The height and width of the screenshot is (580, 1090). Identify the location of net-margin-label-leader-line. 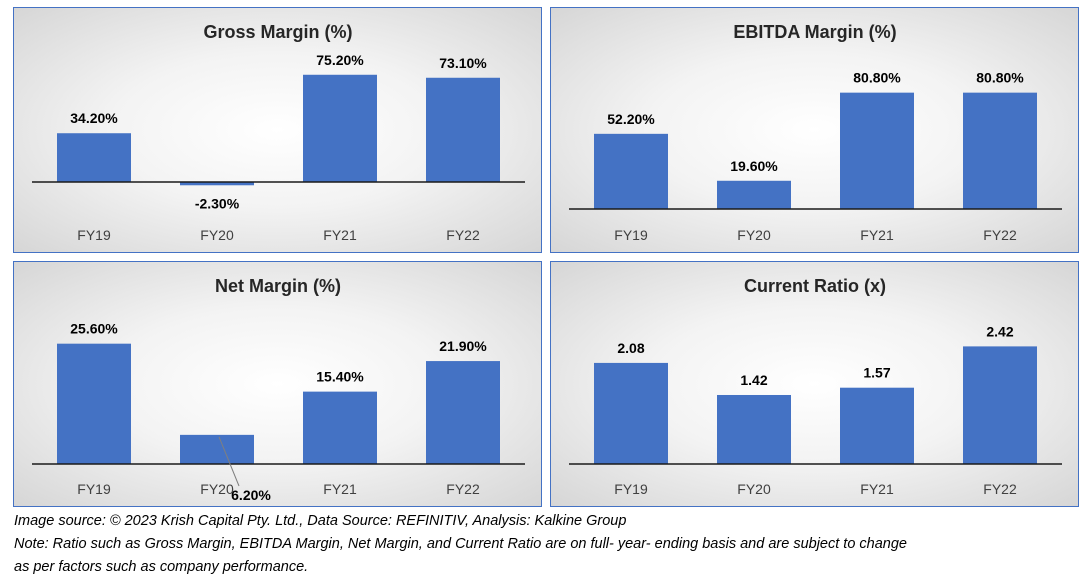
(229, 461).